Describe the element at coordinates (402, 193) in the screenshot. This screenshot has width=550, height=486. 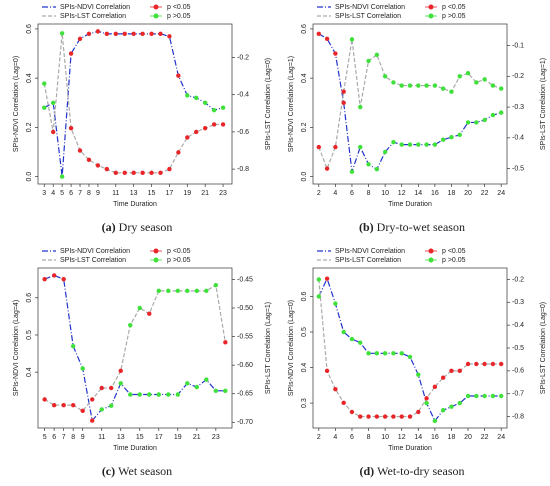
I see `x-tick-label: 12` at that location.